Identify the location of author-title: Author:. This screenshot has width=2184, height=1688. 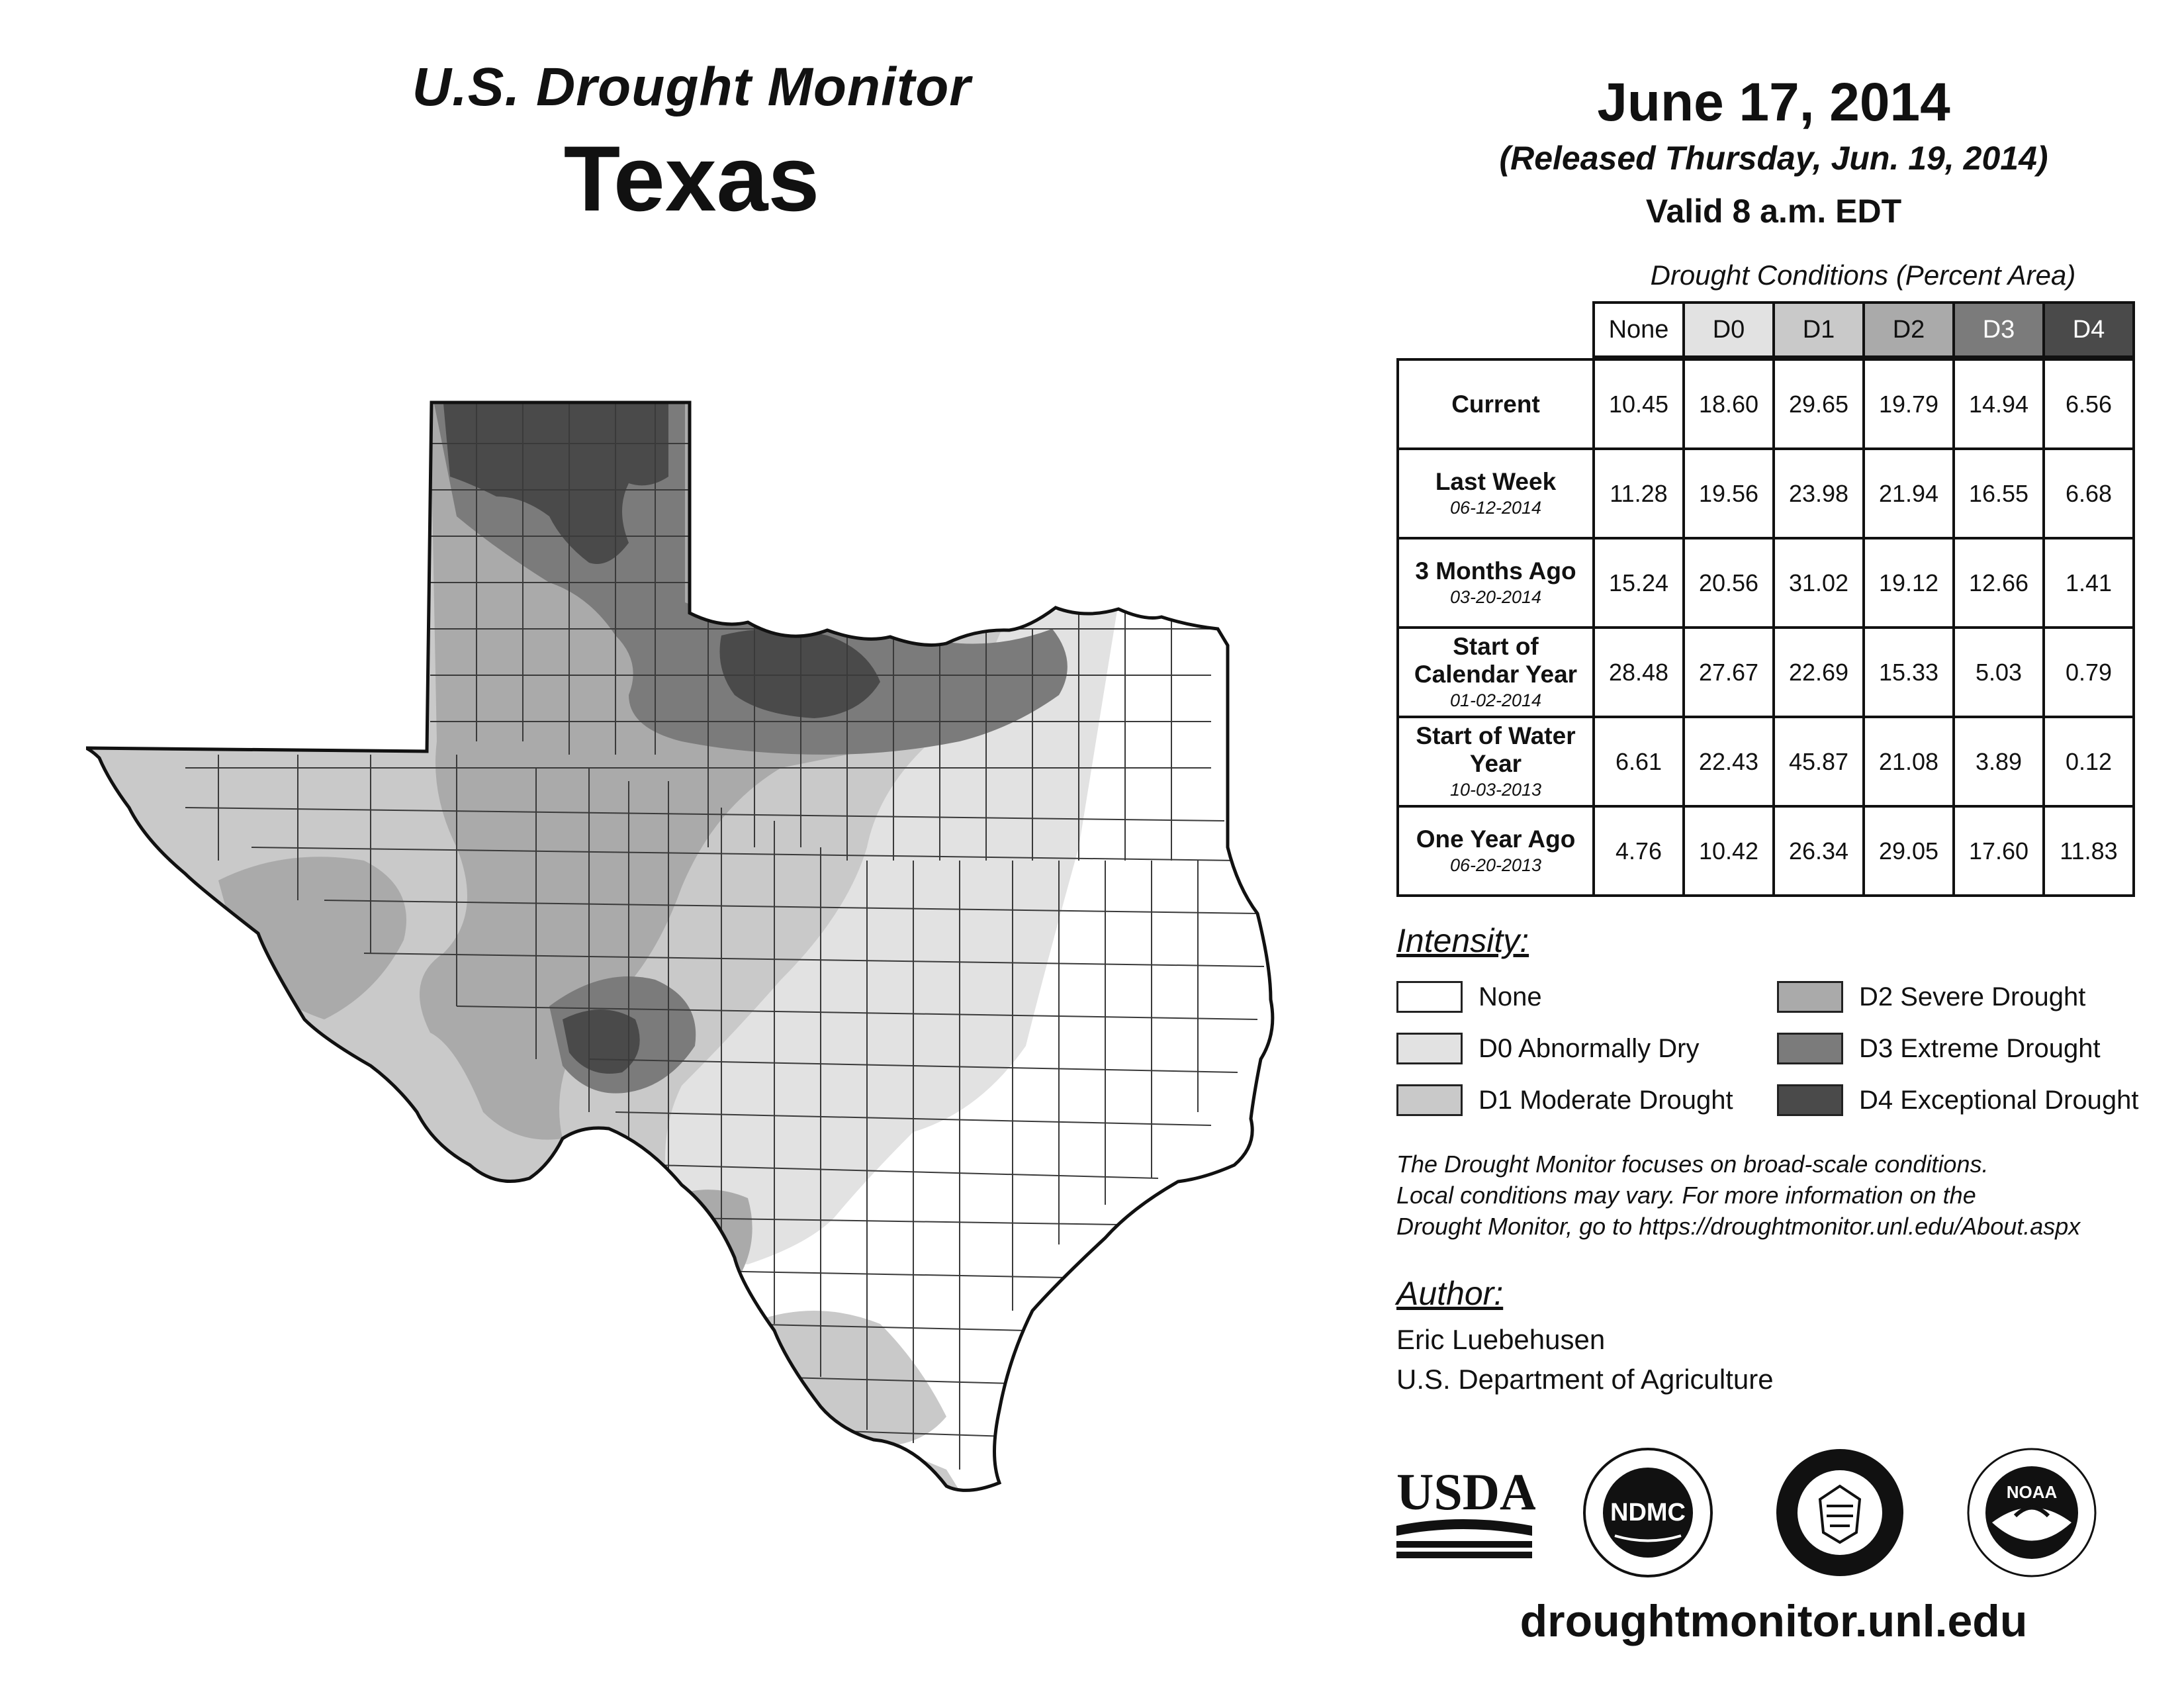
(1450, 1293).